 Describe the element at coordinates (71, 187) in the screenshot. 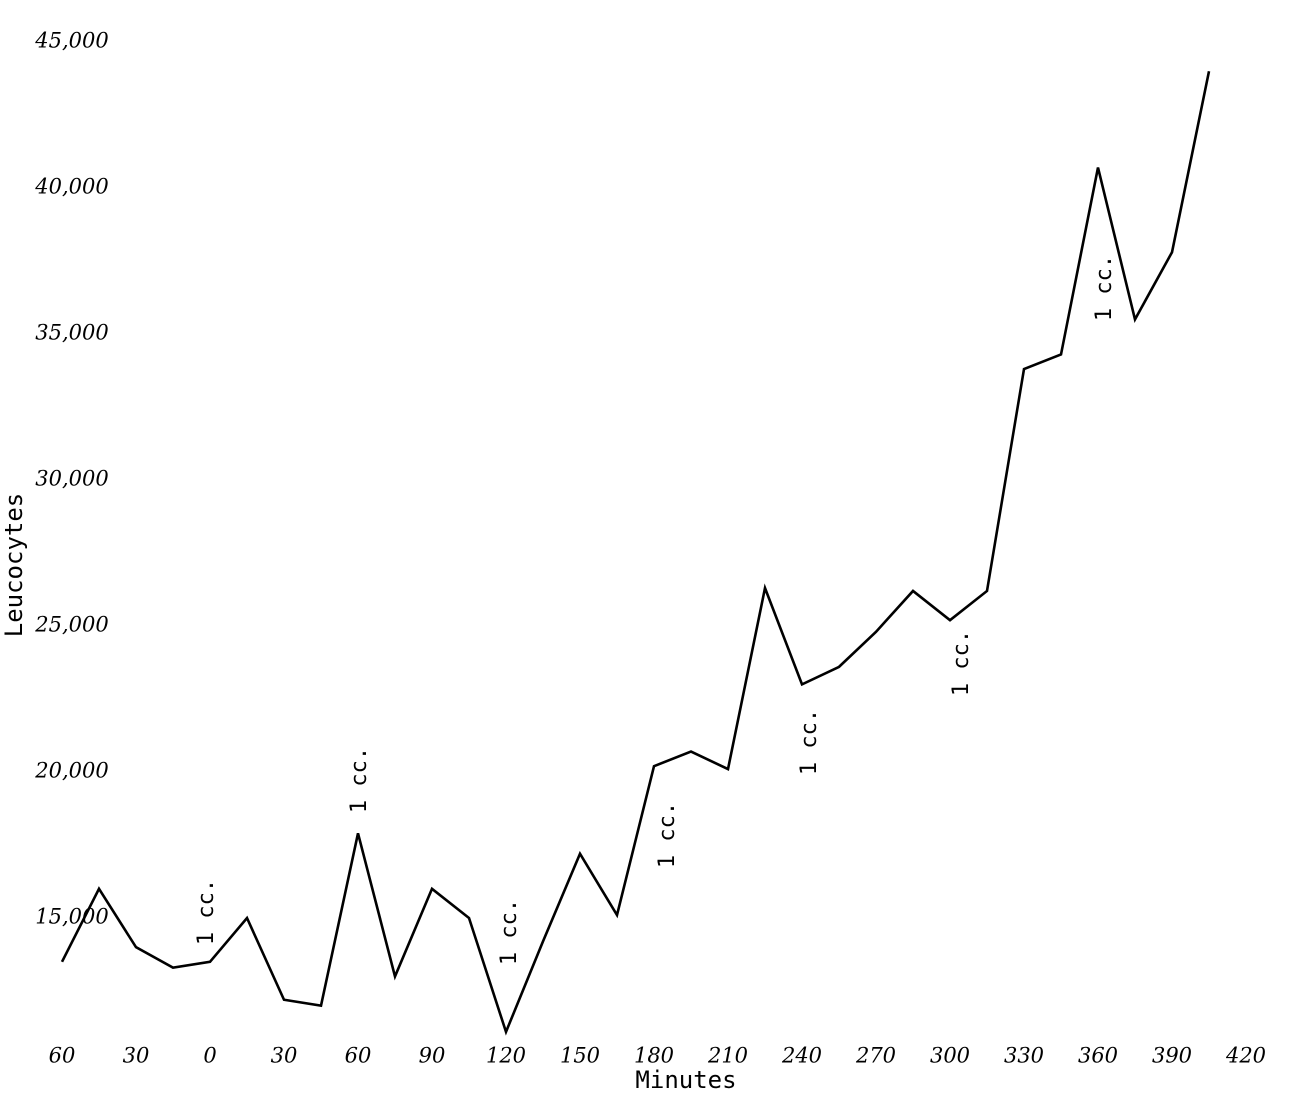

I see `y-tick-label: 40,000` at that location.